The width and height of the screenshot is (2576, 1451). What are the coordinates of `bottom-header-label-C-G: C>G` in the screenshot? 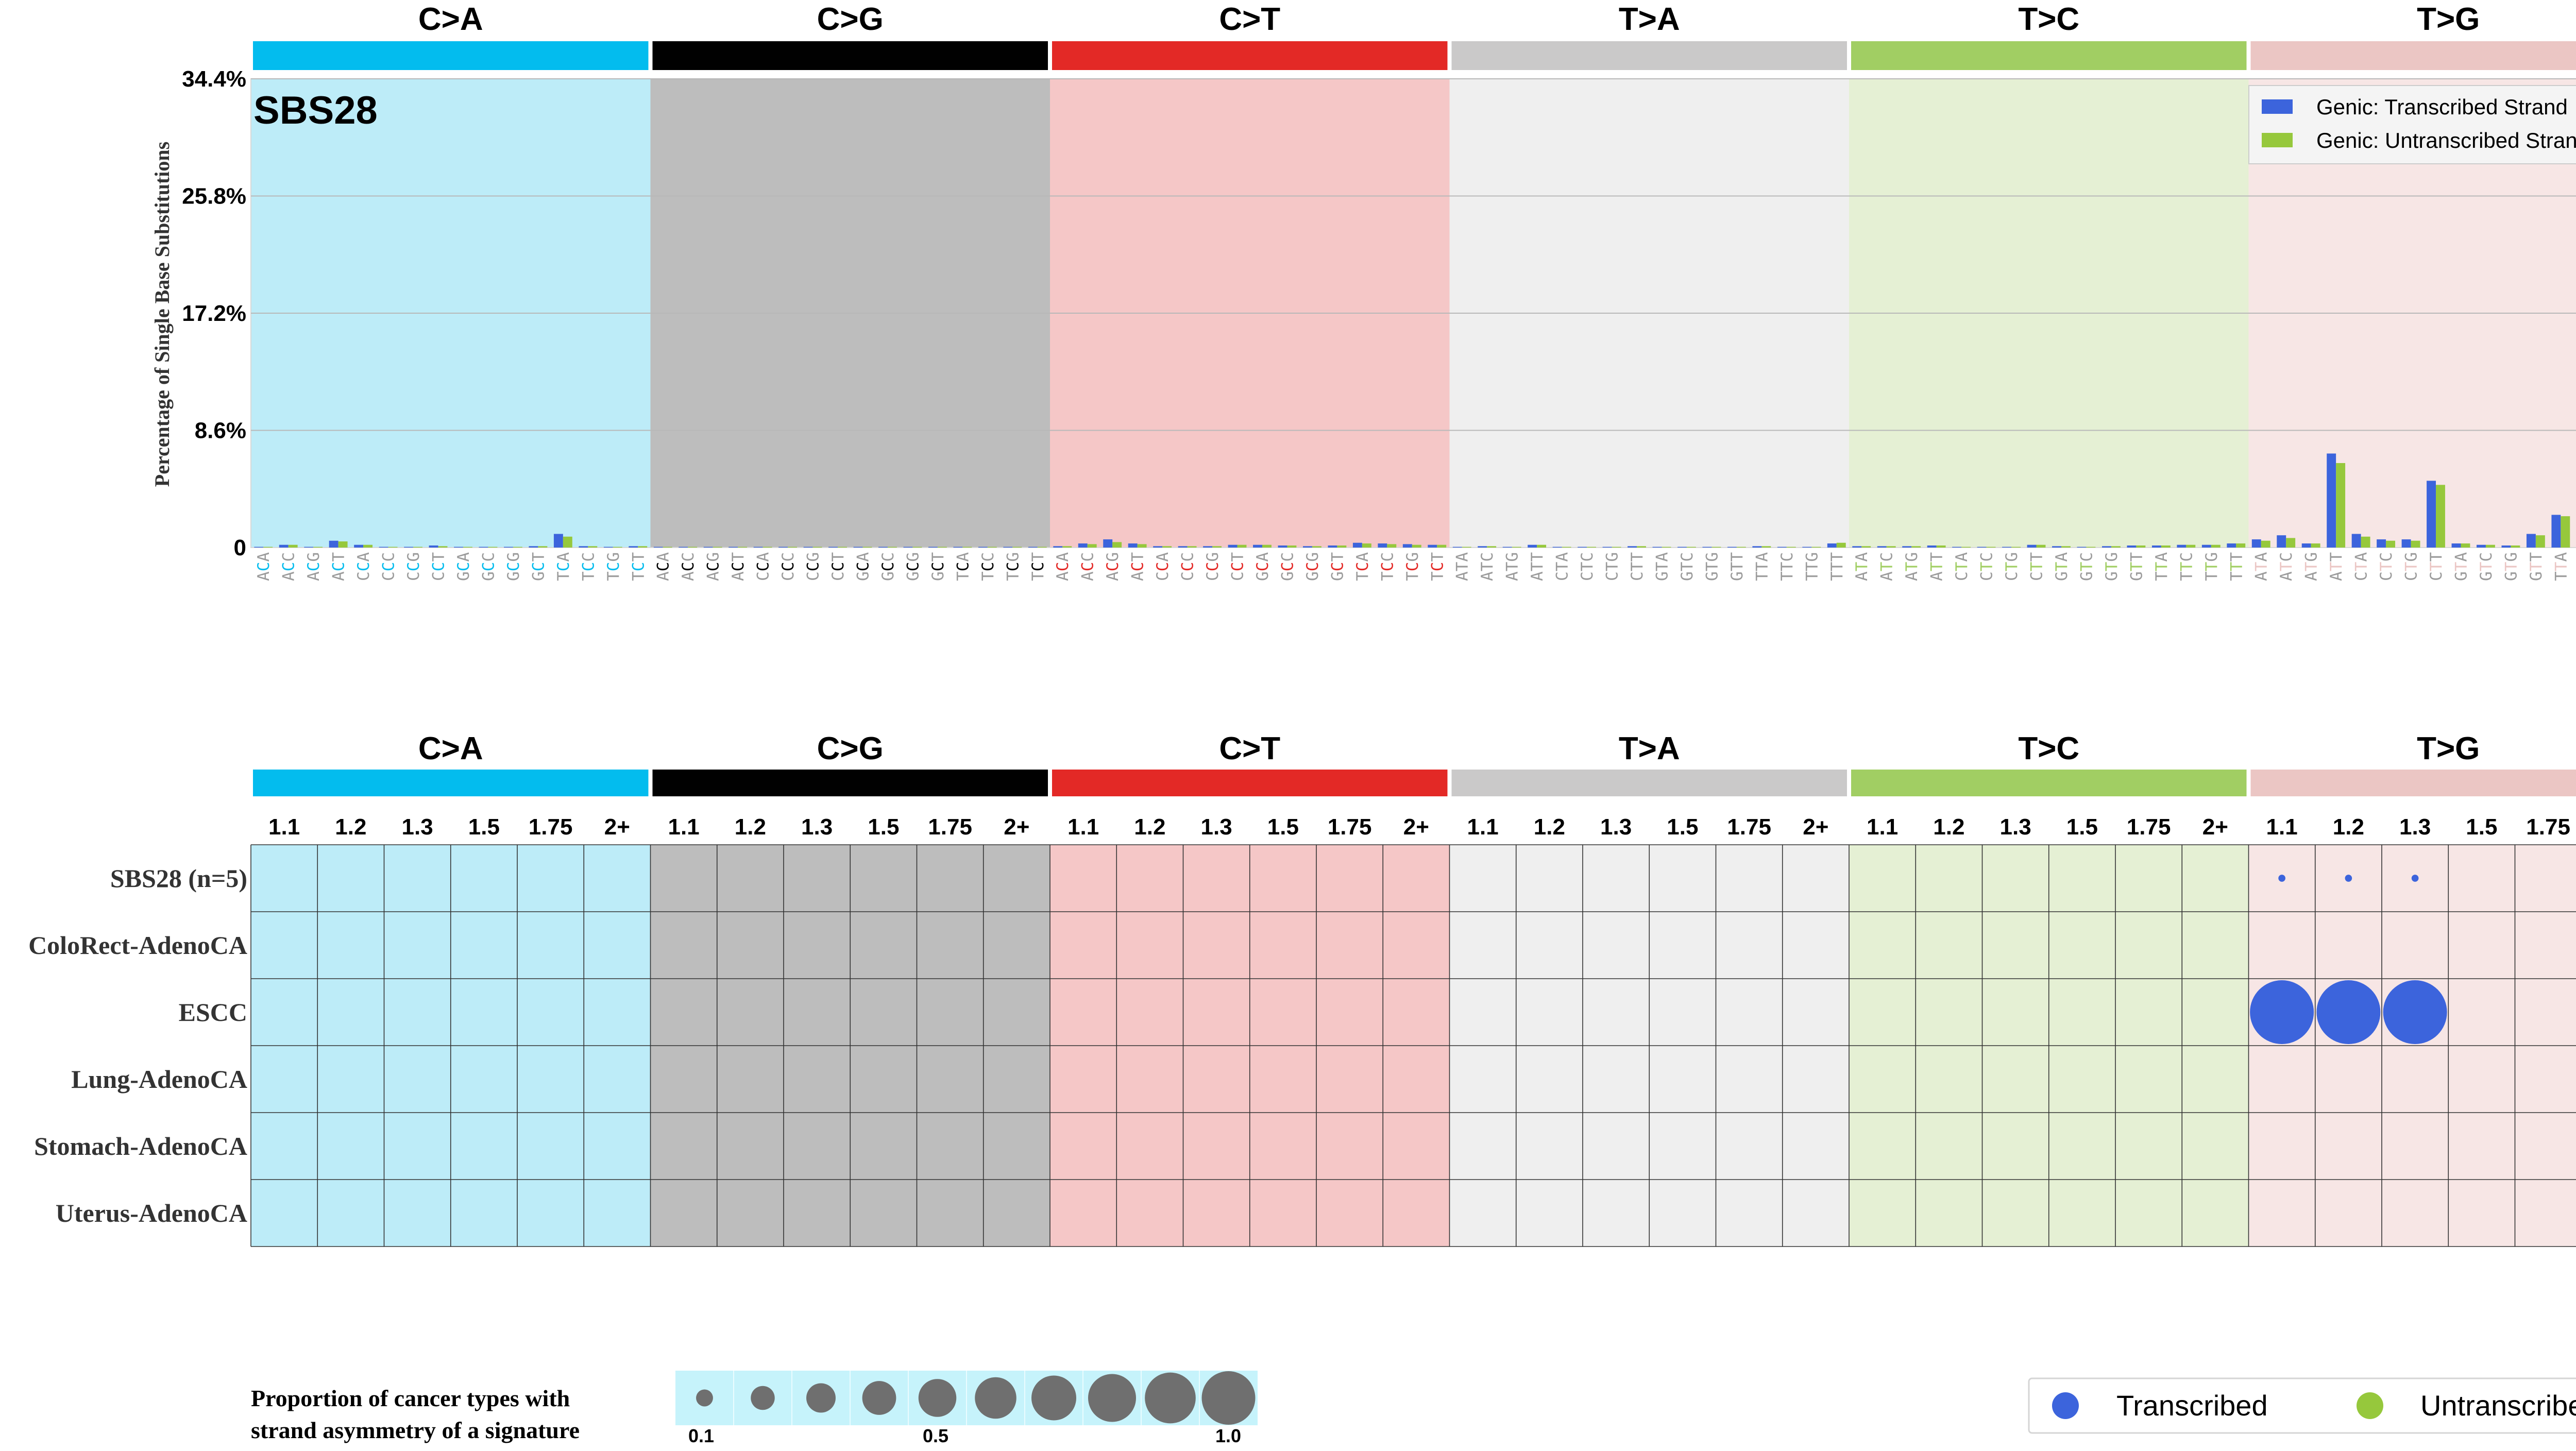 It's located at (851, 748).